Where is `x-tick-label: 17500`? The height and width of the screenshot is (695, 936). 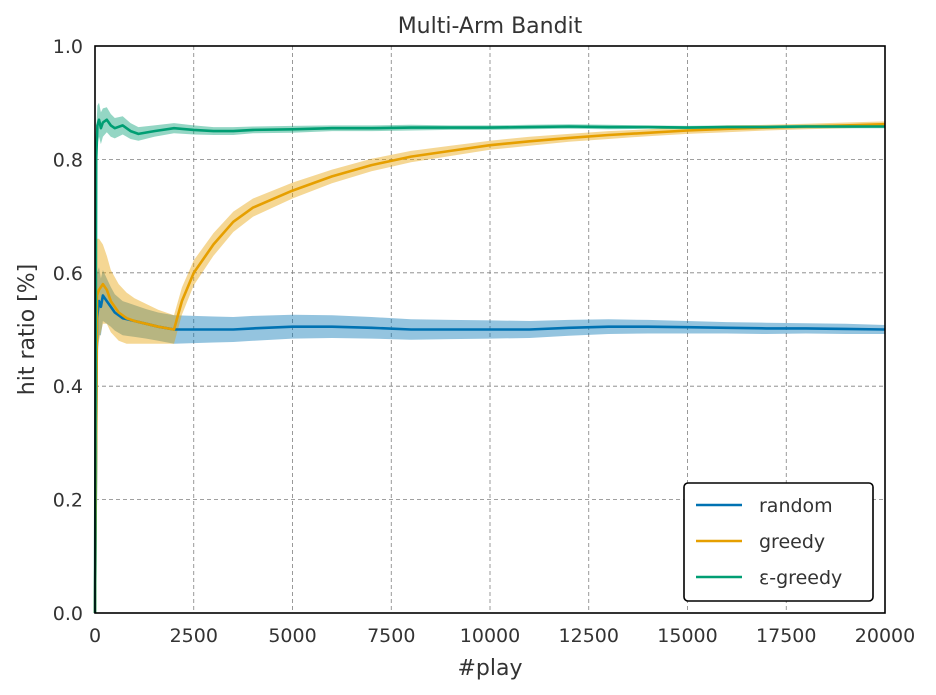 x-tick-label: 17500 is located at coordinates (786, 636).